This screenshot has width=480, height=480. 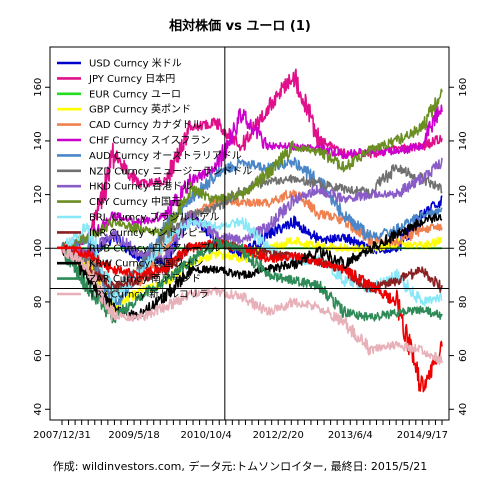 What do you see at coordinates (62, 435) in the screenshot?
I see `x-tick-label: 2007/12/31` at bounding box center [62, 435].